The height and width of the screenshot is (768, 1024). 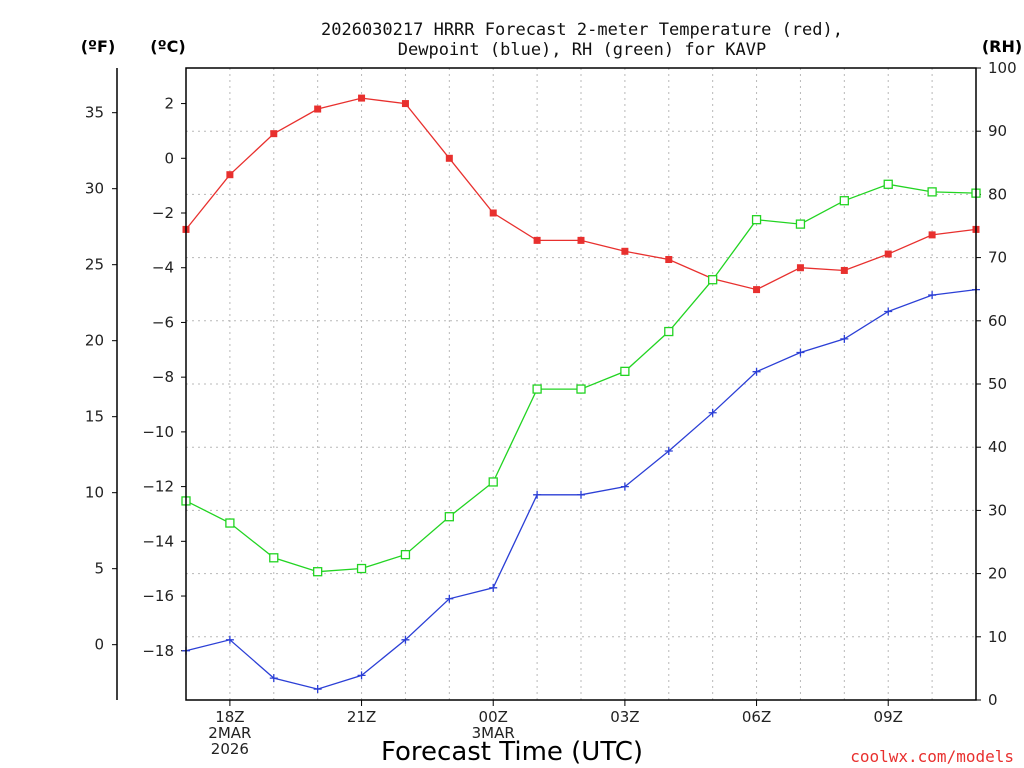 I want to click on rh-tick-label: 20, so click(x=997, y=574).